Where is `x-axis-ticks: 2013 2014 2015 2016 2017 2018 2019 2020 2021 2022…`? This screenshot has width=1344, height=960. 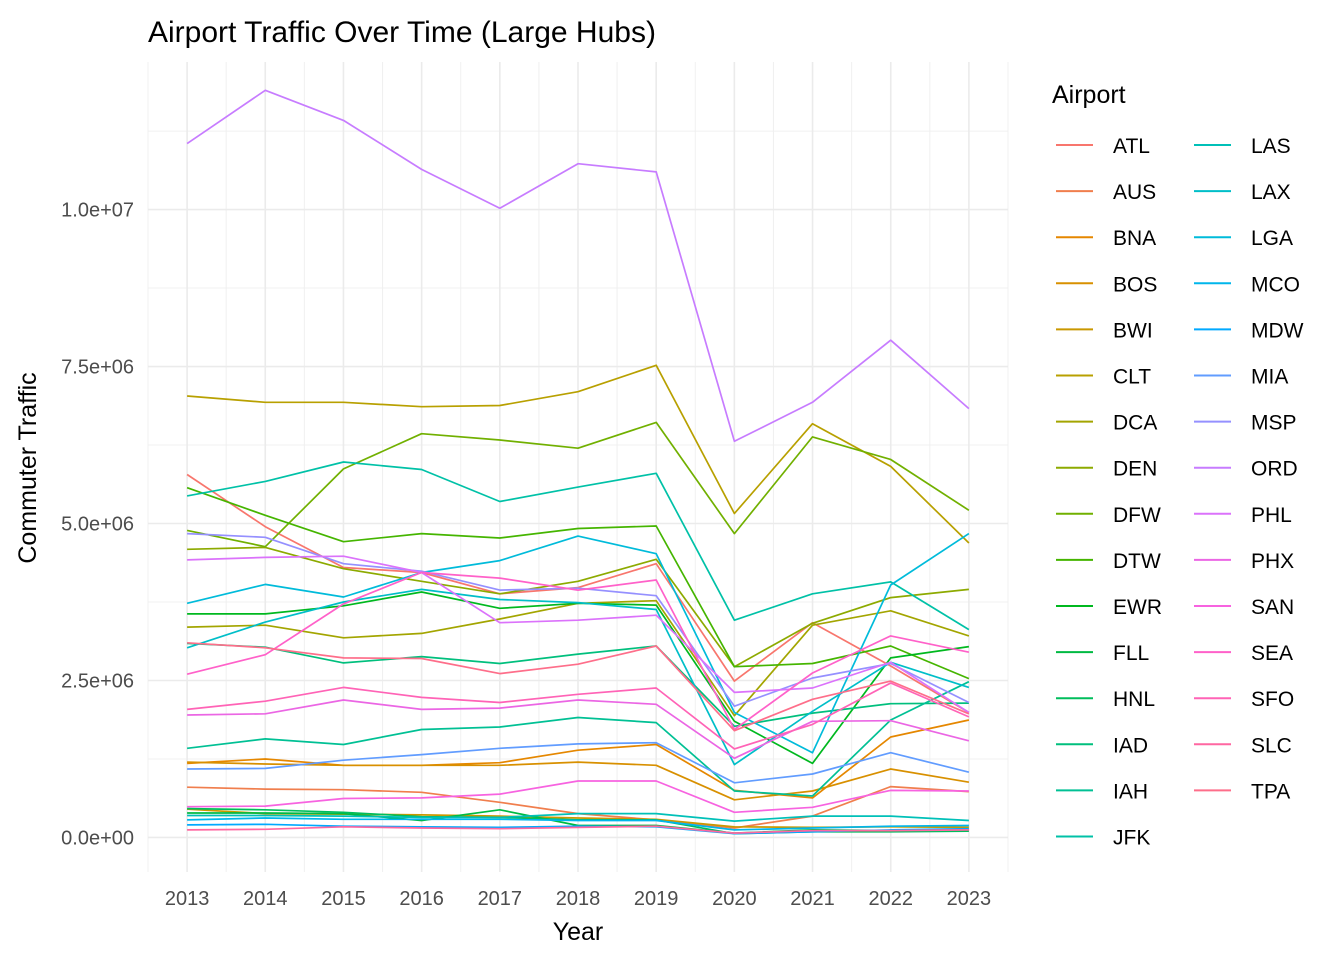 x-axis-ticks: 2013 2014 2015 2016 2017 2018 2019 2020 2021 2022… is located at coordinates (578, 899).